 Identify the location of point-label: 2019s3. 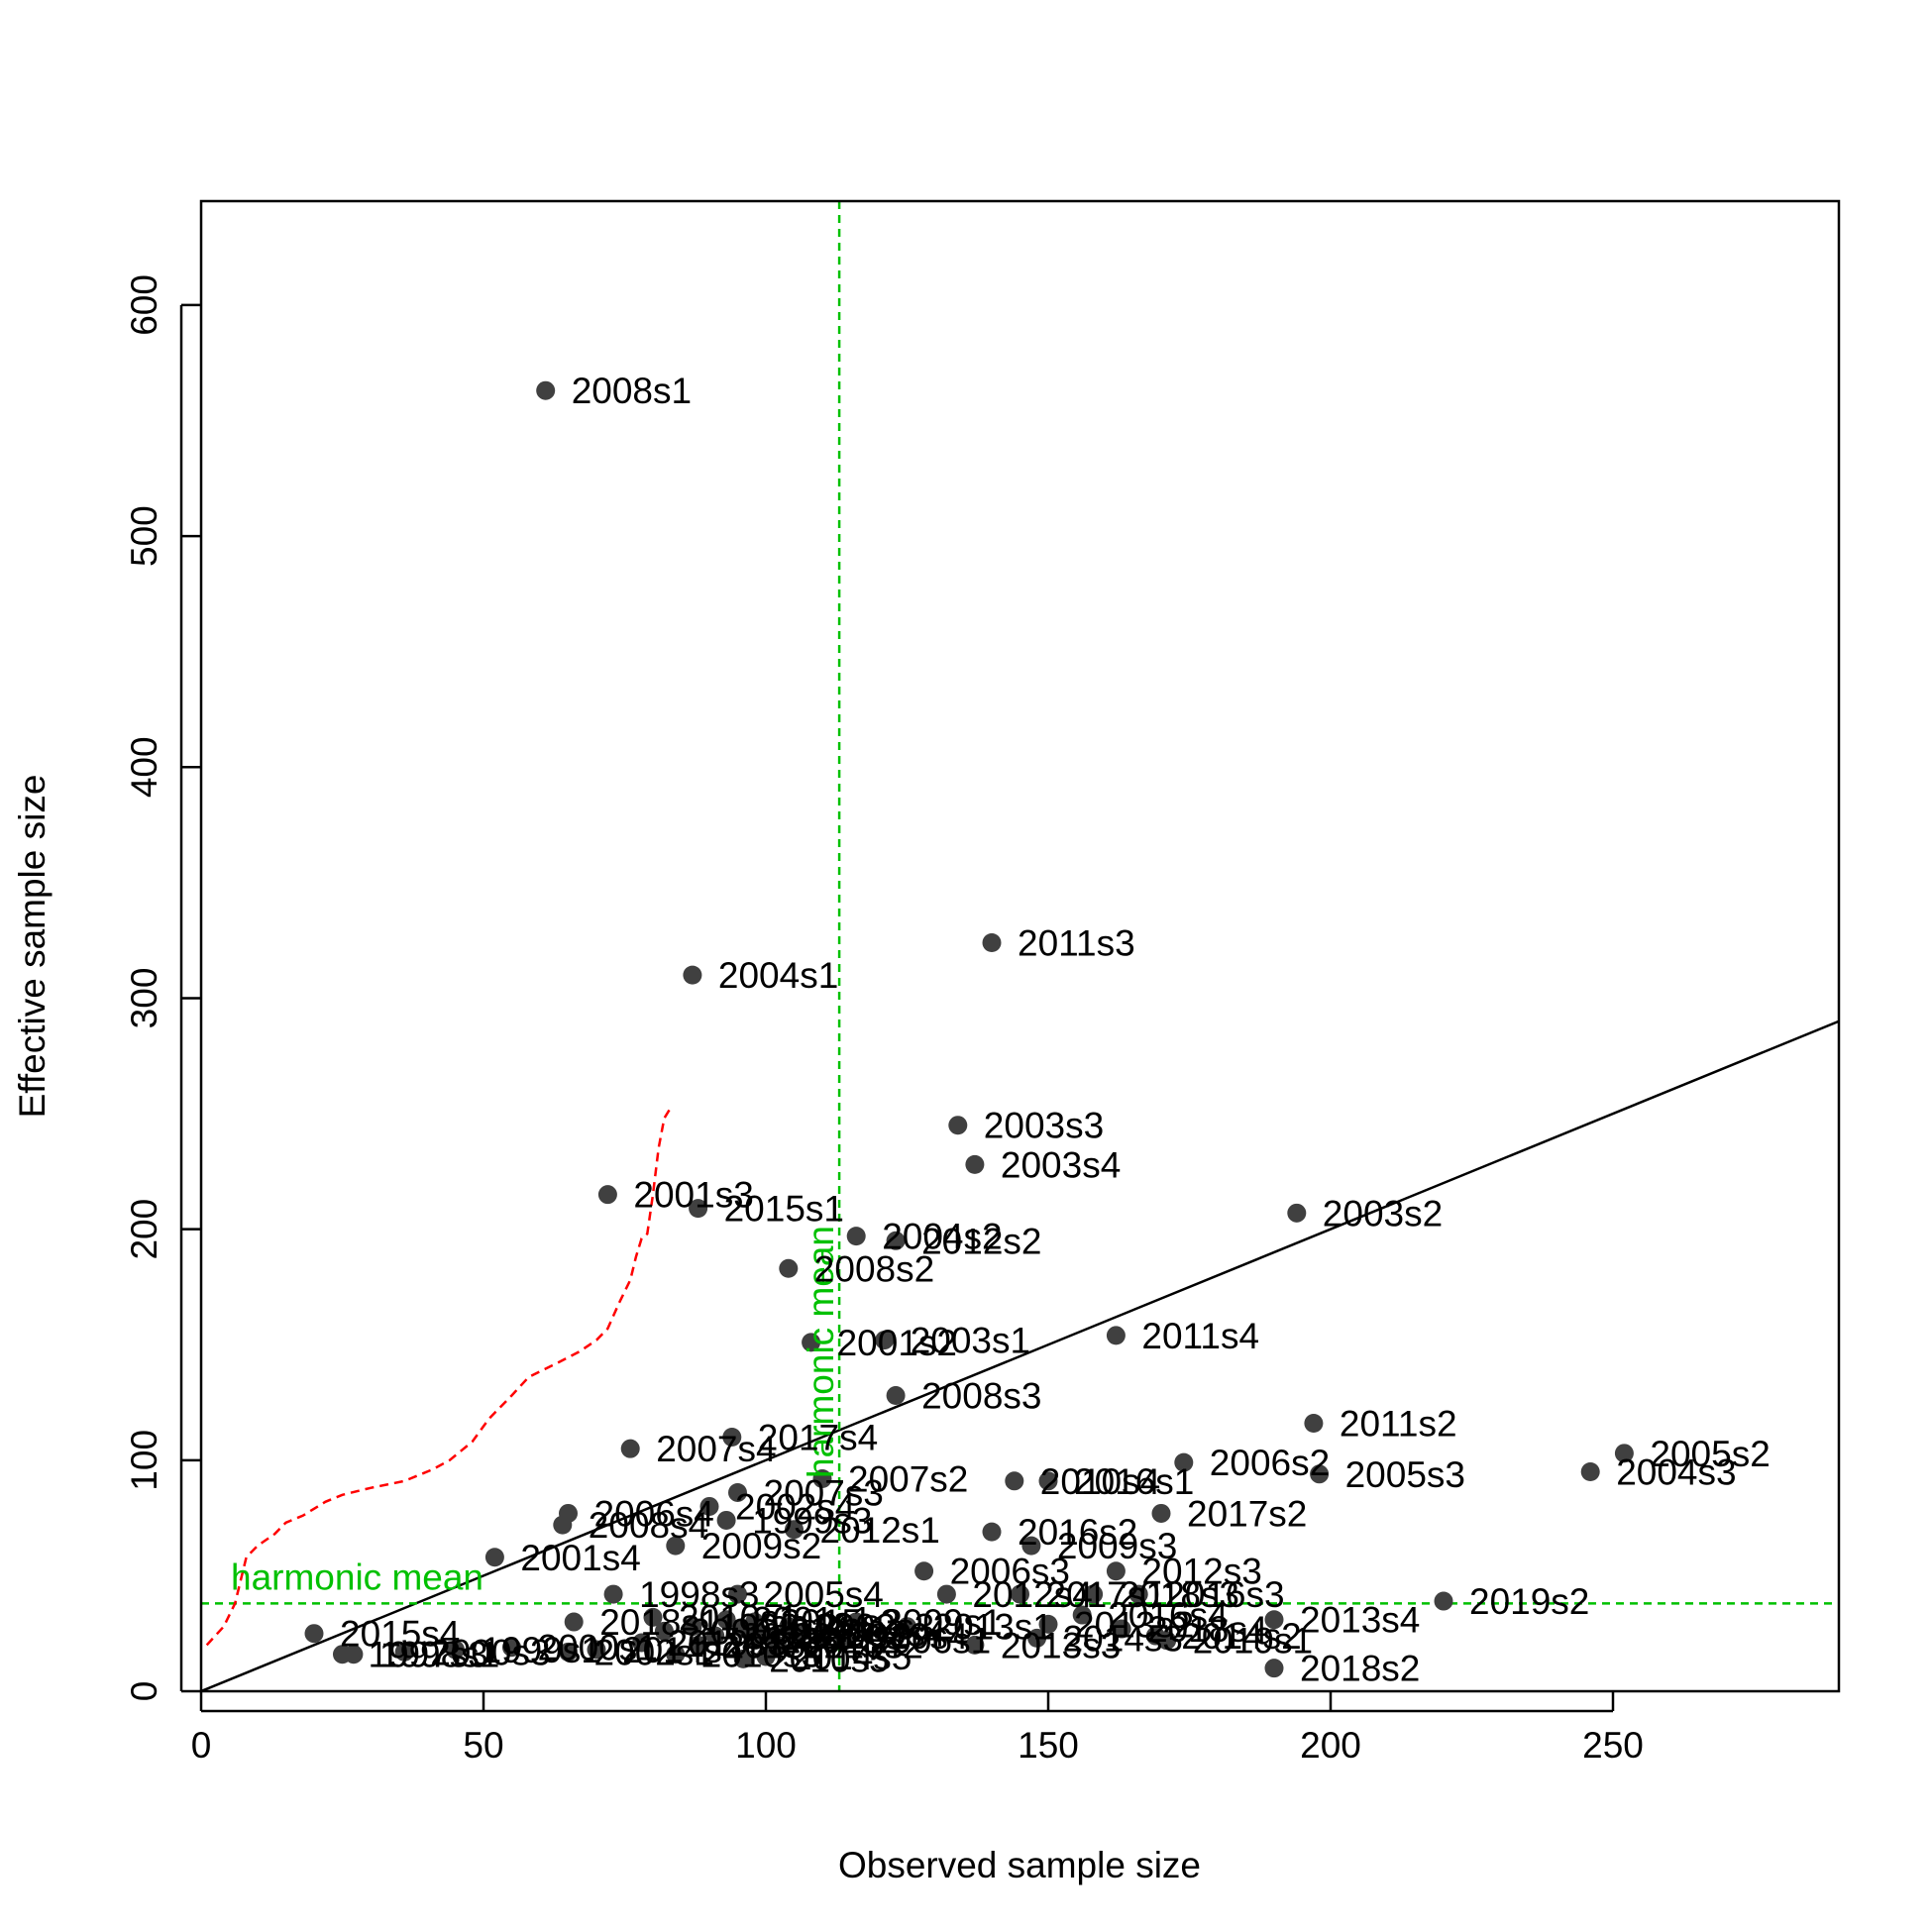
(728, 1643).